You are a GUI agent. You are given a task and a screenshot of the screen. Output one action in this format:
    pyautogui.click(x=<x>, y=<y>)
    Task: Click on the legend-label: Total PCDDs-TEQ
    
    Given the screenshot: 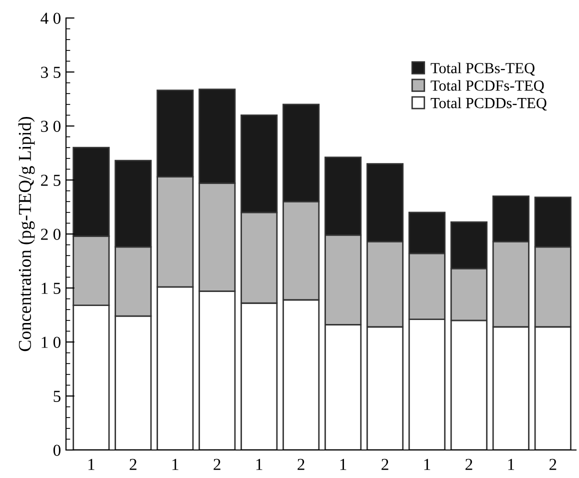 What is the action you would take?
    pyautogui.click(x=488, y=104)
    